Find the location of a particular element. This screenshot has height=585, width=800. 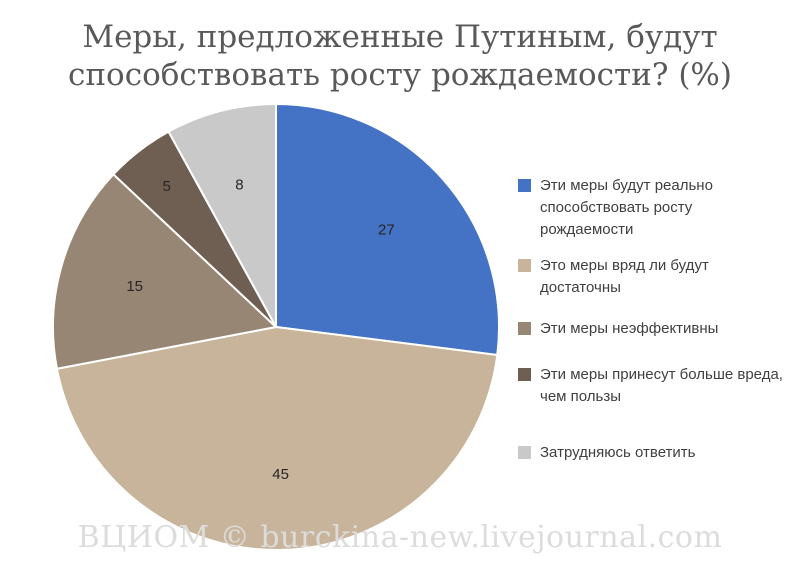

data-label-0: 27 is located at coordinates (386, 230).